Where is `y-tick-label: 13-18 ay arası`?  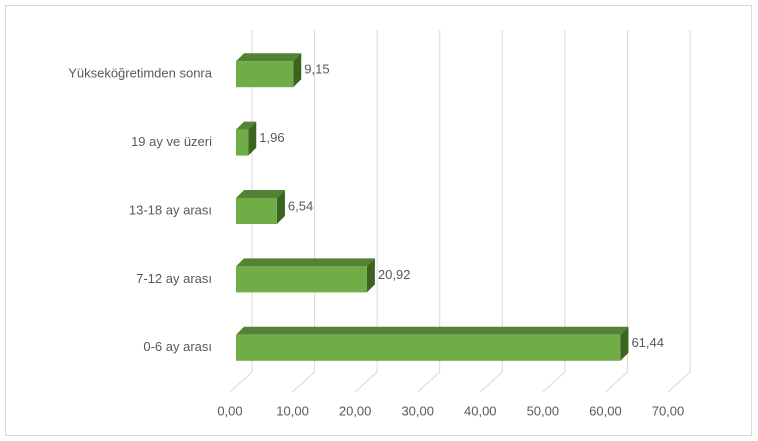 y-tick-label: 13-18 ay arası is located at coordinates (170, 209).